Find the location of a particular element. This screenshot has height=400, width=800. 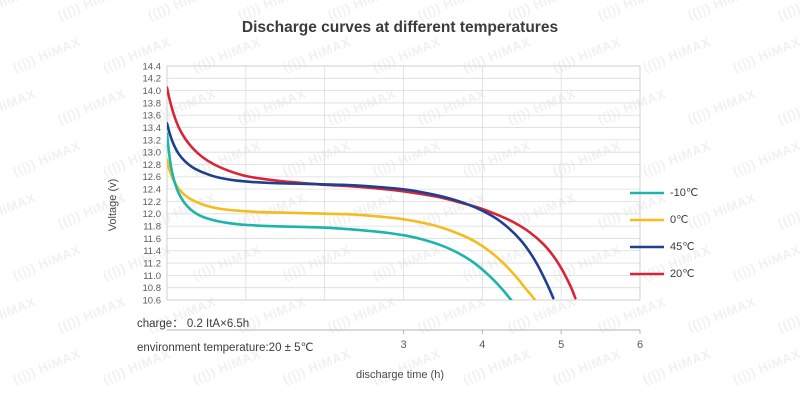

chart-annotation: charge： 0.2 ItA×6.5h is located at coordinates (193, 324).